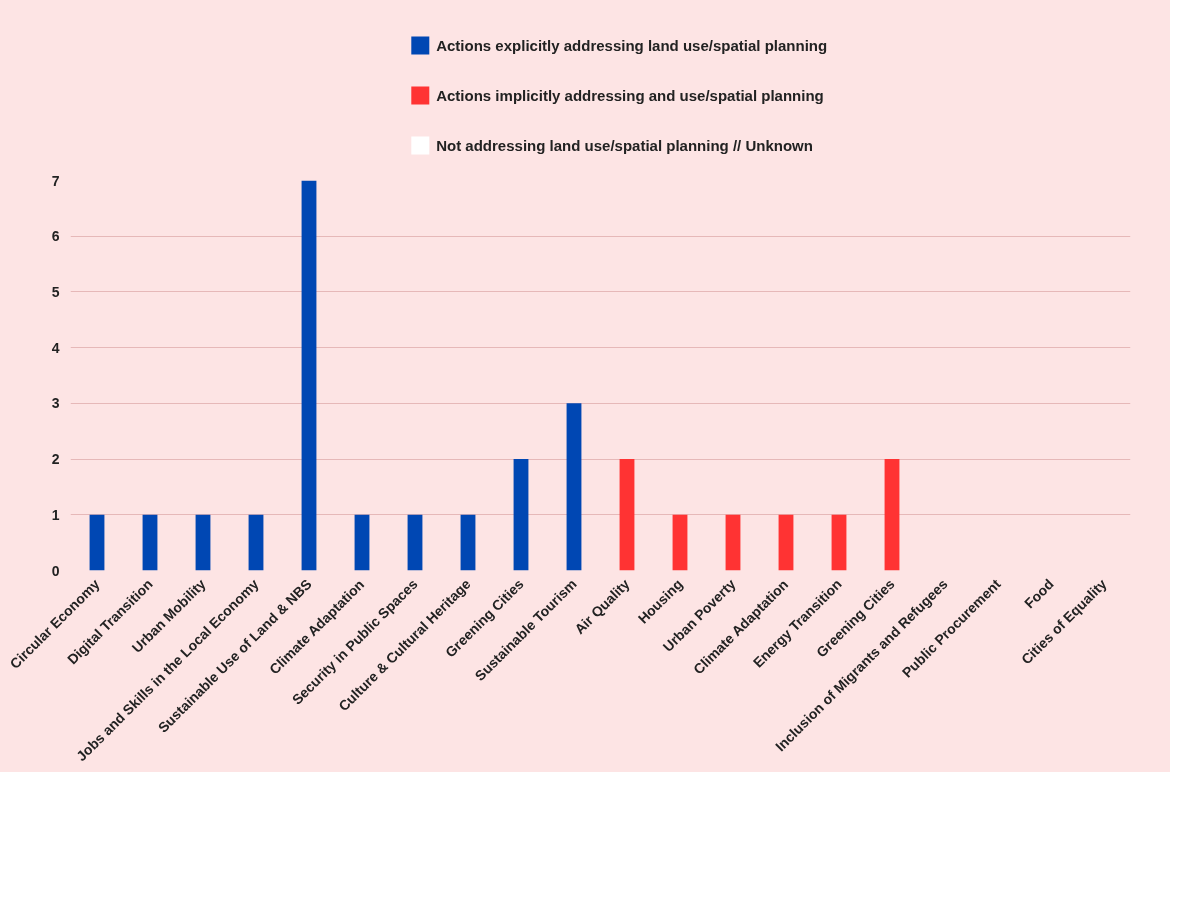  Describe the element at coordinates (55, 236) in the screenshot. I see `y-tick-label: 6` at that location.